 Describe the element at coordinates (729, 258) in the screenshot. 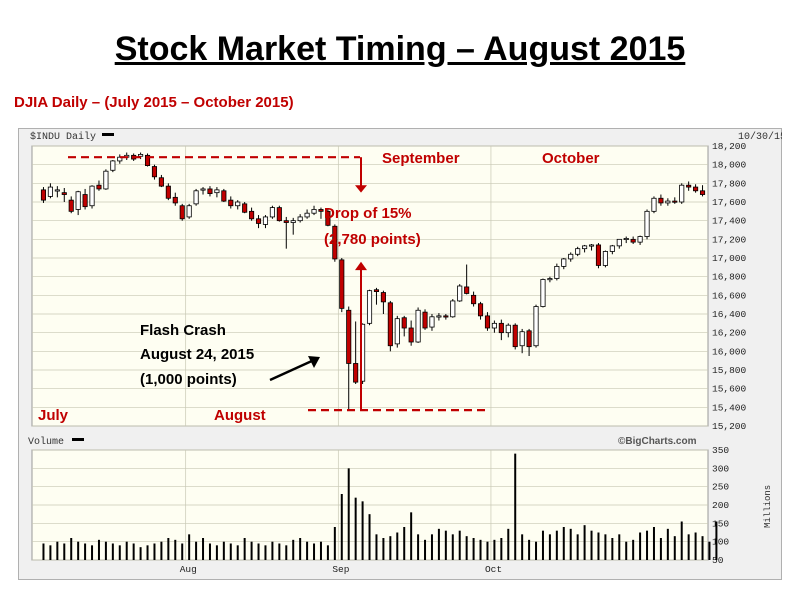

I see `price-tick-label: 17,000` at that location.